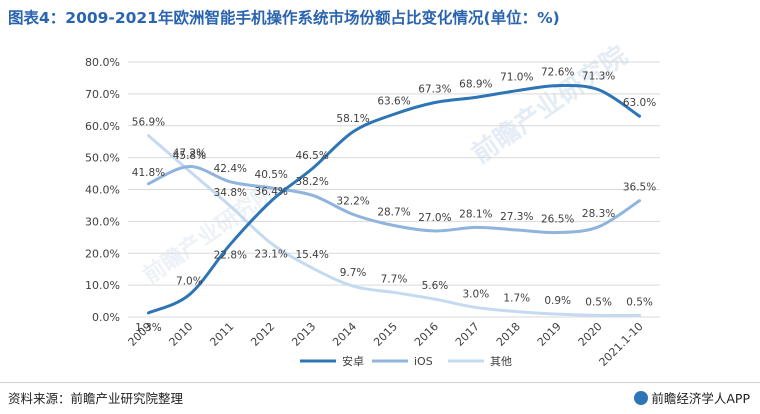  Describe the element at coordinates (557, 73) in the screenshot. I see `data-label: 72.6%` at that location.